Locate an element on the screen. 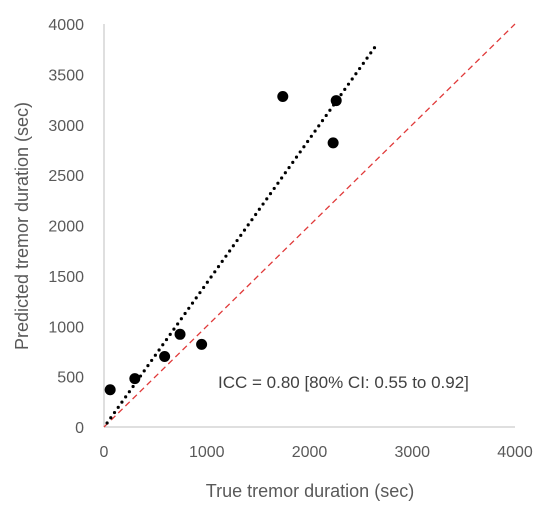 The width and height of the screenshot is (550, 507). y-tick-label: 500 is located at coordinates (70, 378).